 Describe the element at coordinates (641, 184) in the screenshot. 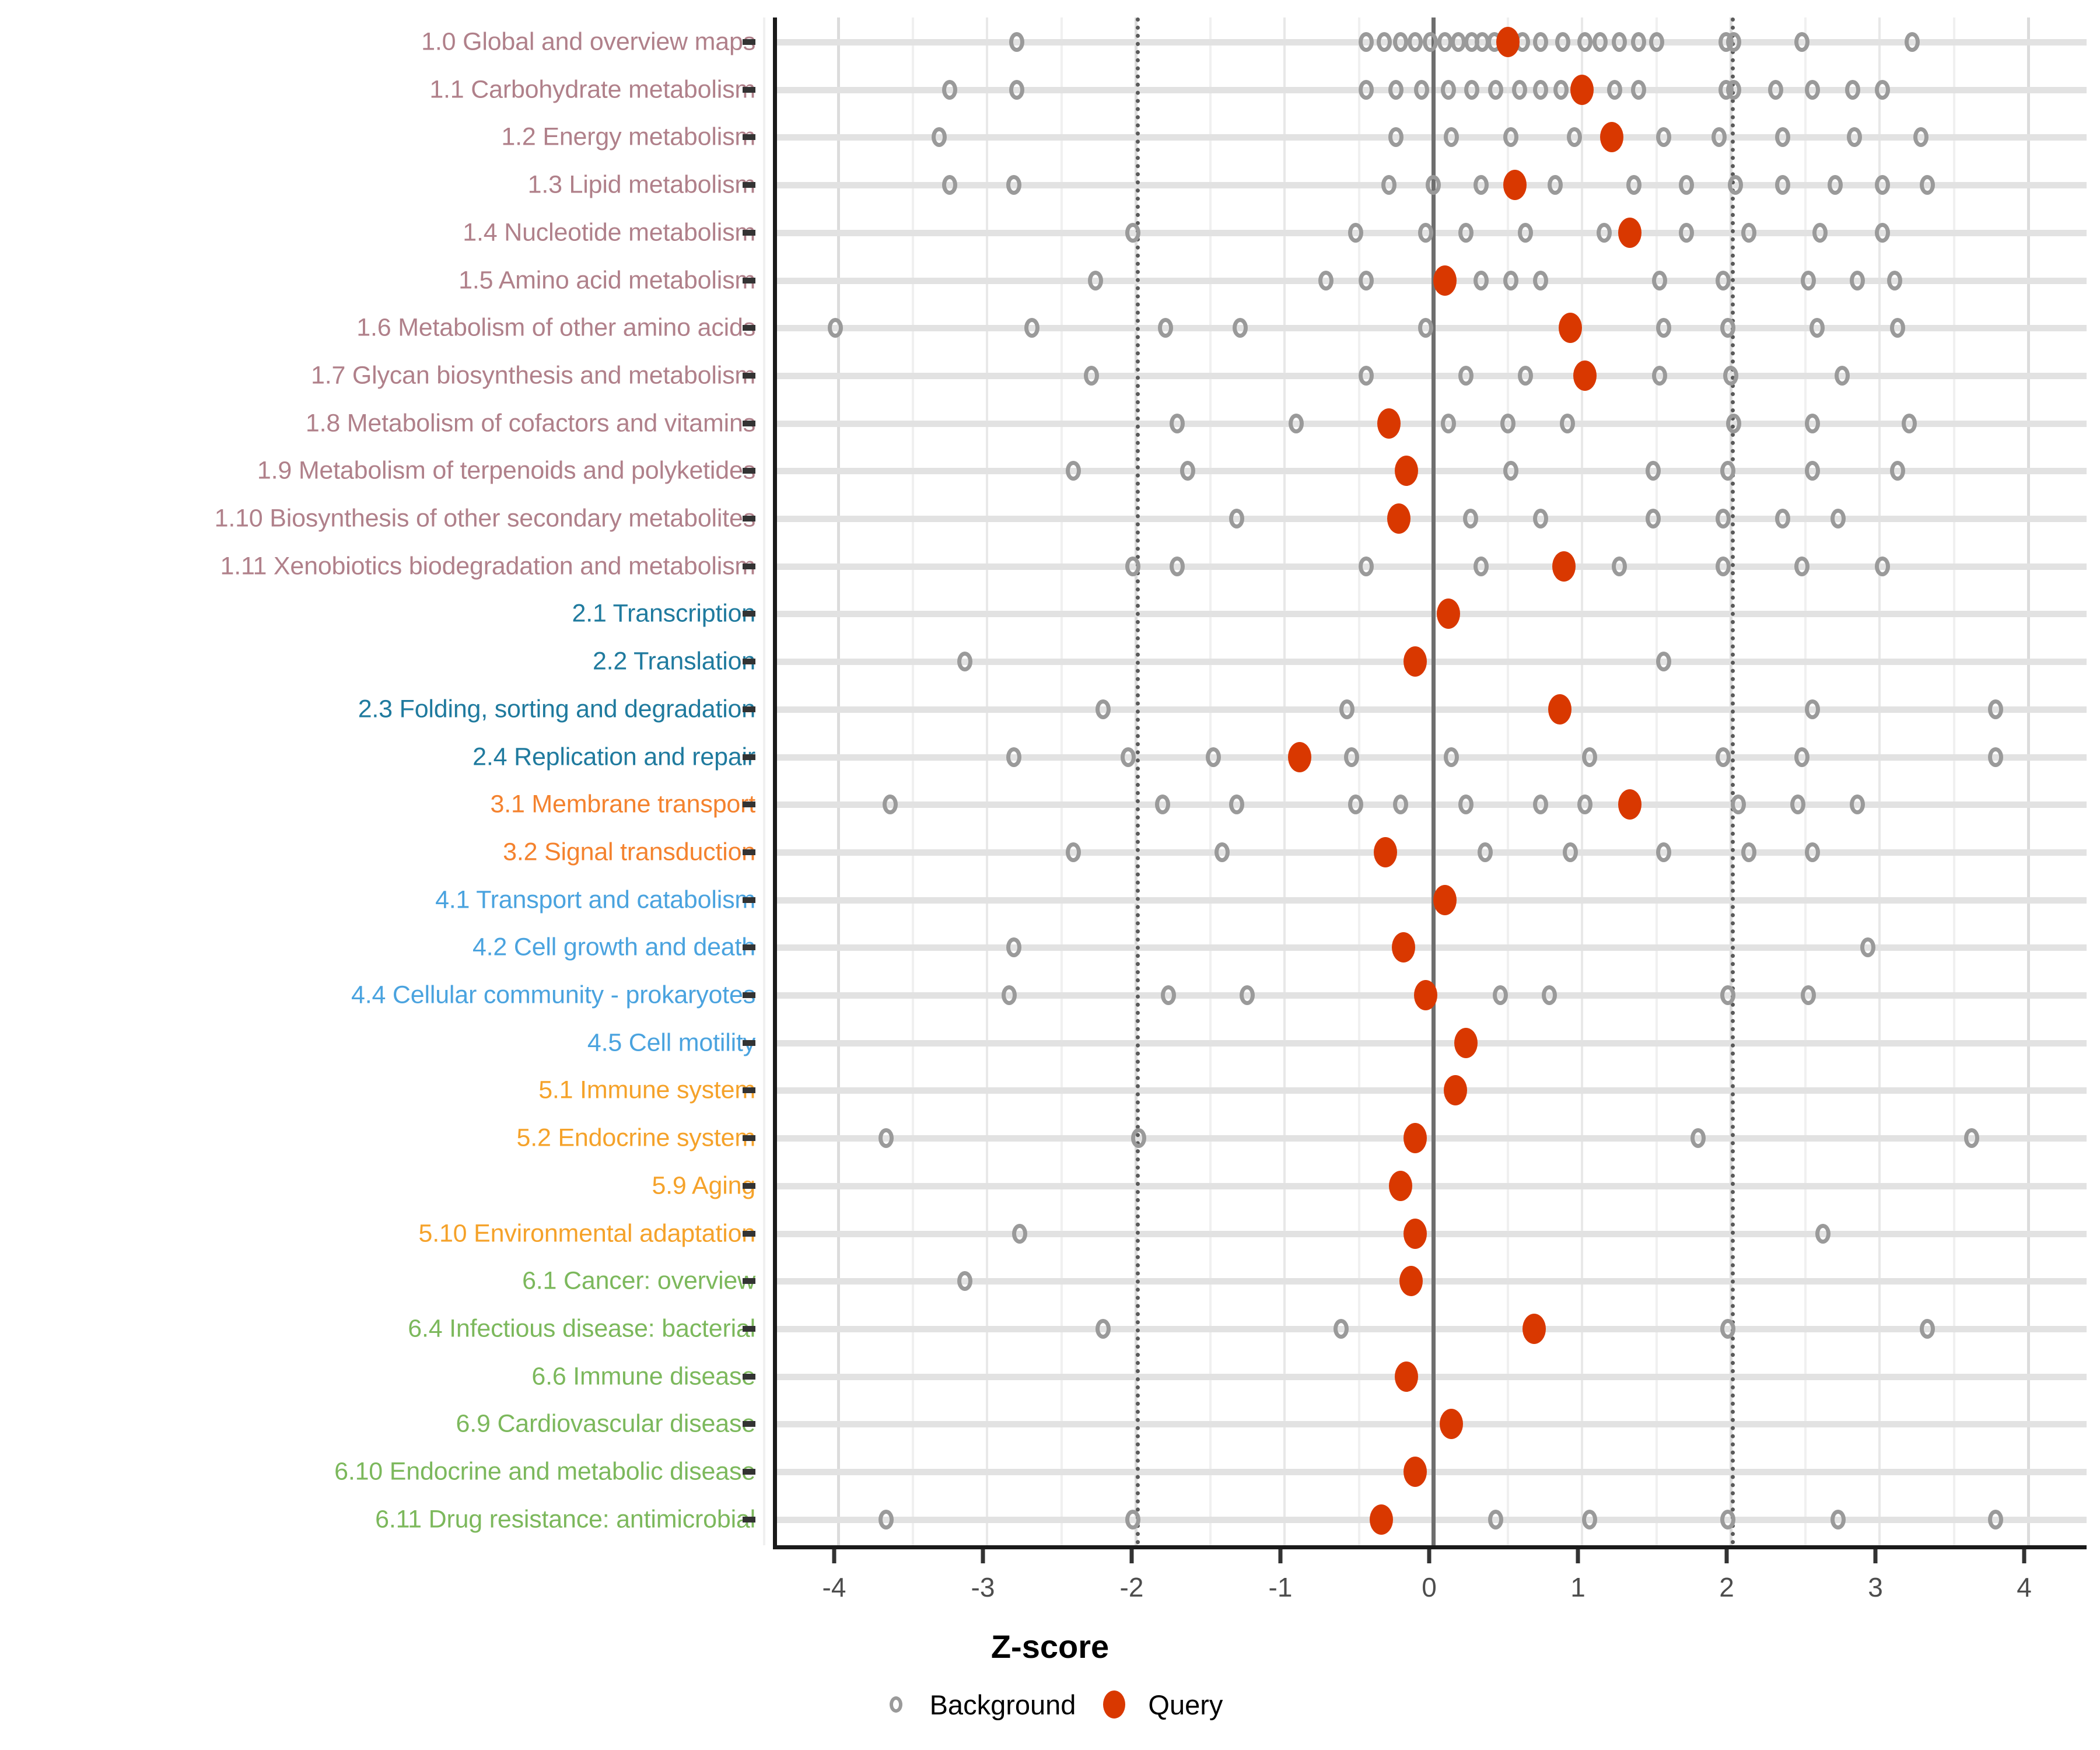

I see `y-axis-tick-label: 1.3 Lipid metabolism` at that location.